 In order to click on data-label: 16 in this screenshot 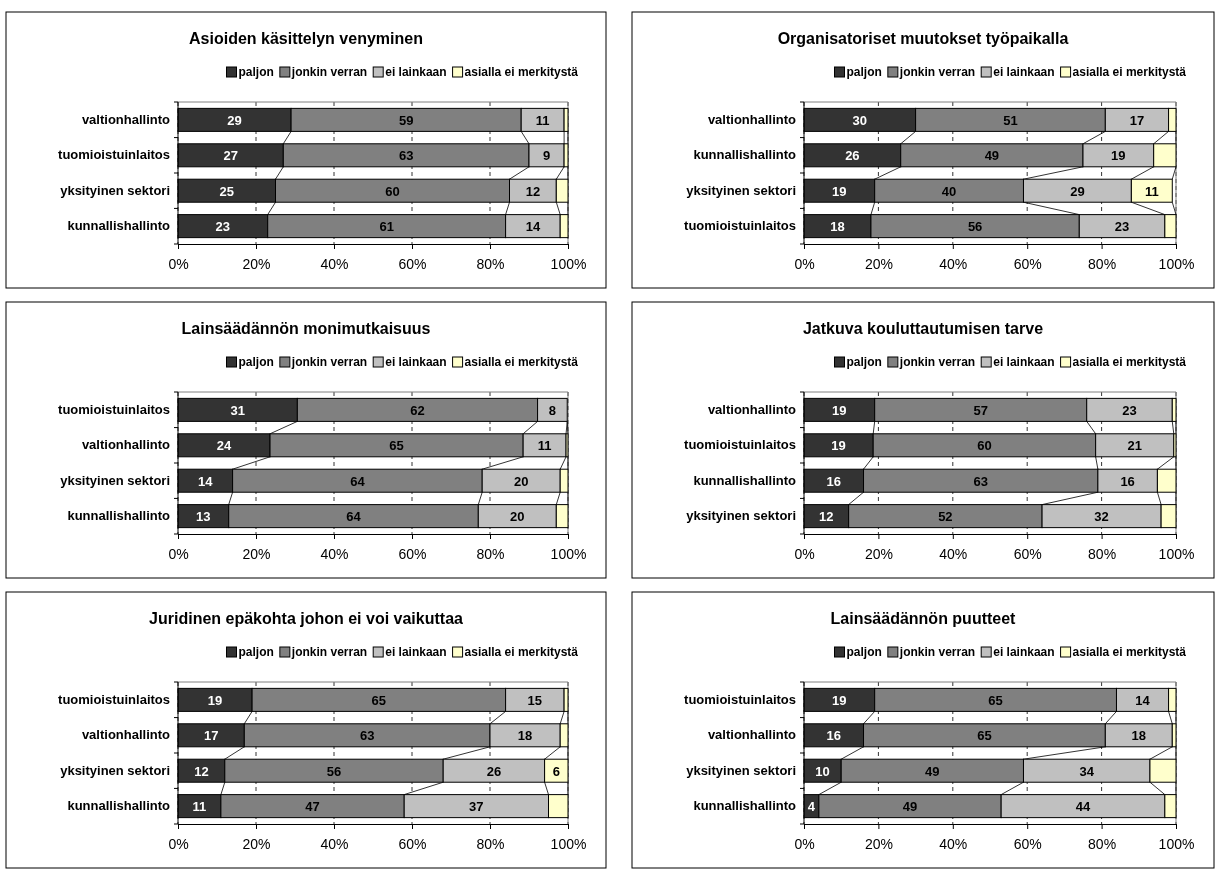, I will do `click(833, 736)`.